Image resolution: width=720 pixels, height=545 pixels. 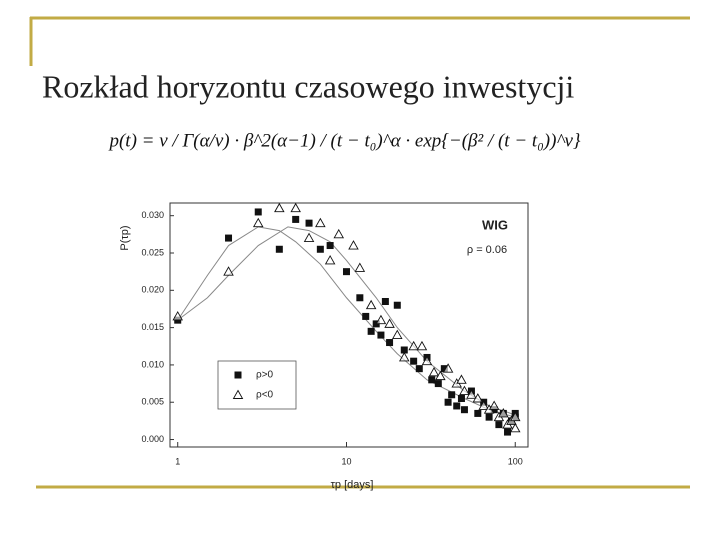 I want to click on y-tick-label: 0.020, so click(x=152, y=290).